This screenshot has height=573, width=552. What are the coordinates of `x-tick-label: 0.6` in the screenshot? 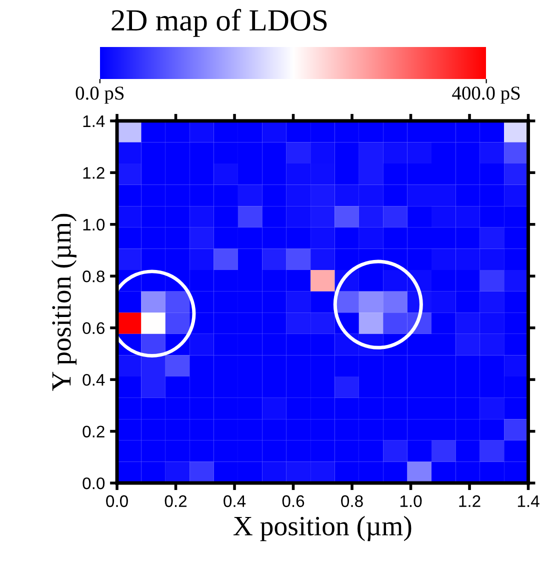 It's located at (293, 501).